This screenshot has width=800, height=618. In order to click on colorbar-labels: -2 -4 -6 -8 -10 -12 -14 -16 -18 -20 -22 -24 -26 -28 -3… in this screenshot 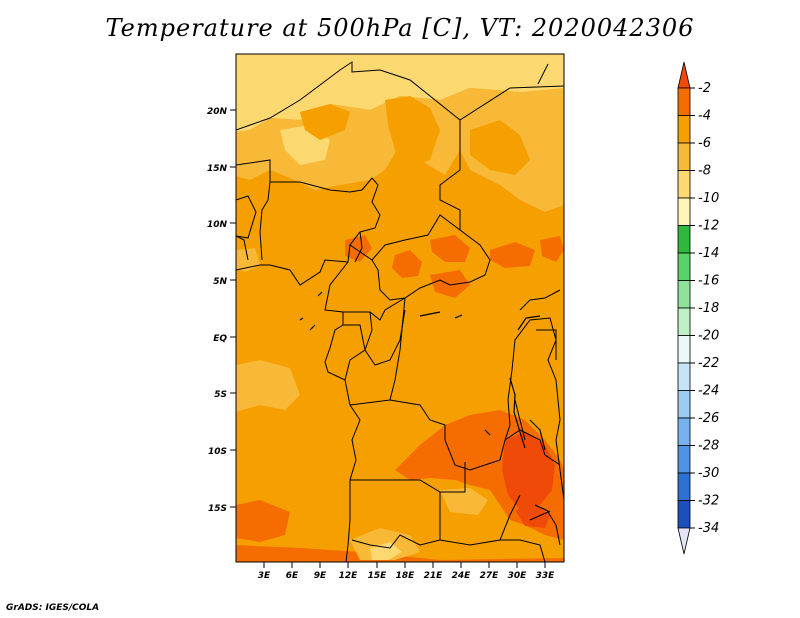, I will do `click(704, 308)`.